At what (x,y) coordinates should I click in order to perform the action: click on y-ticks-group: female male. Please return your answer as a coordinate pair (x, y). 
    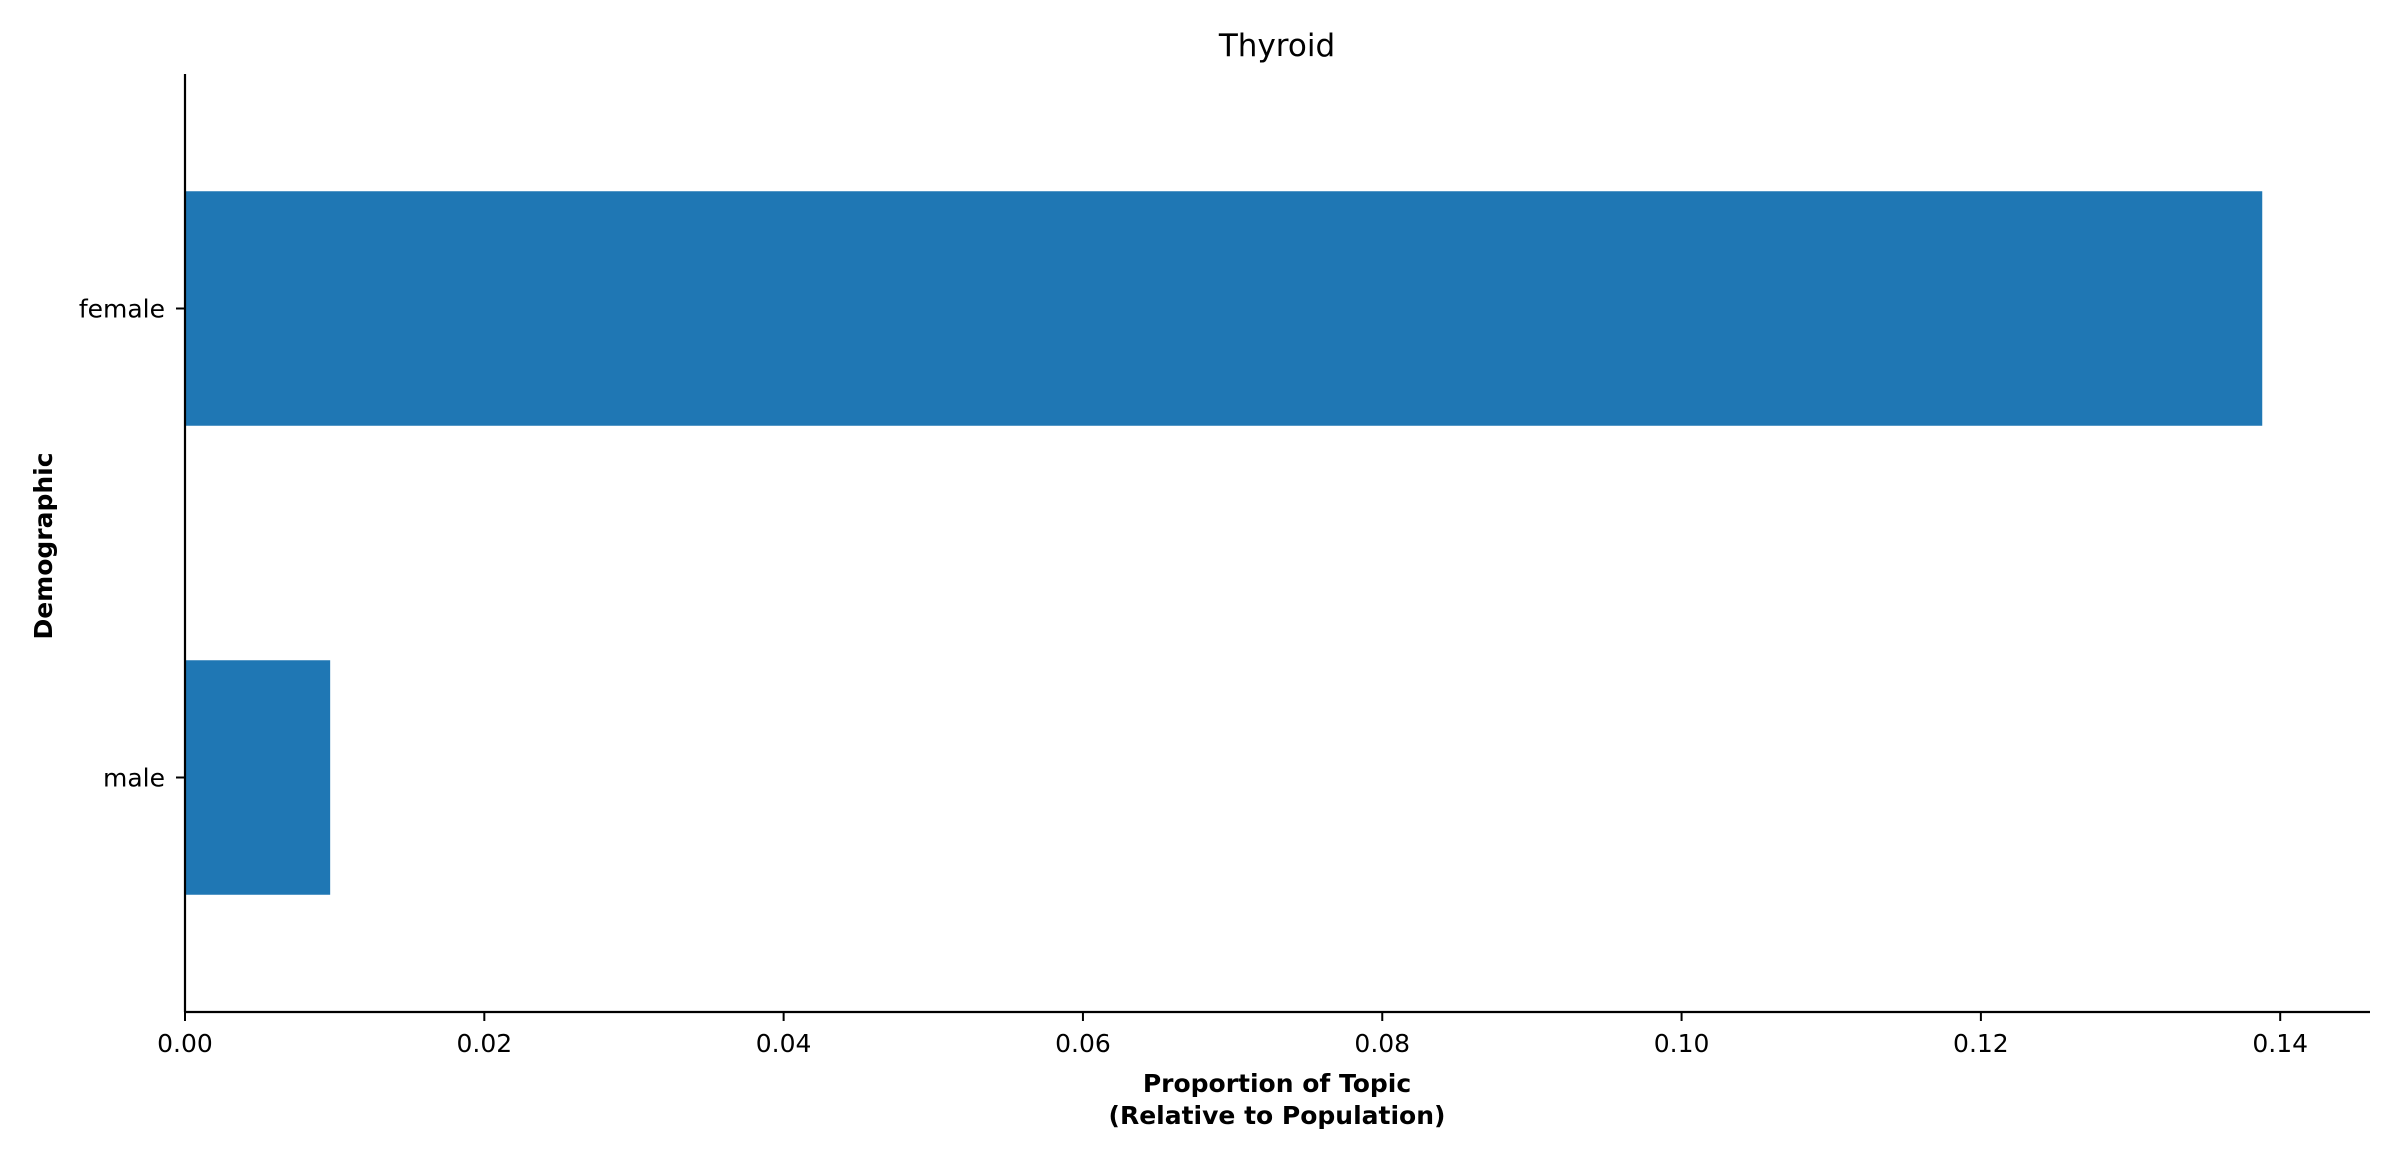
    Looking at the image, I should click on (132, 544).